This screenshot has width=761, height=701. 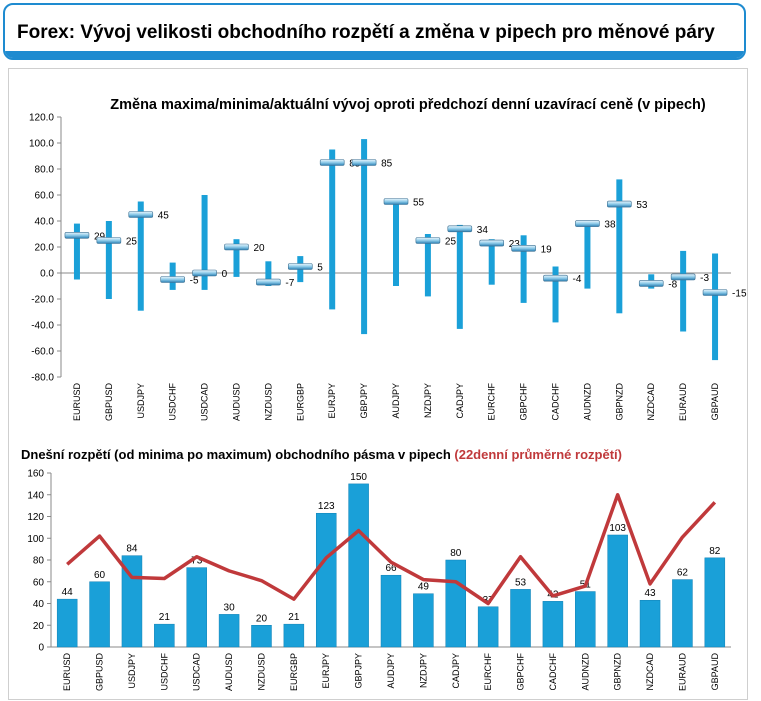 I want to click on chart2-category-label: GBPCHF, so click(x=521, y=672).